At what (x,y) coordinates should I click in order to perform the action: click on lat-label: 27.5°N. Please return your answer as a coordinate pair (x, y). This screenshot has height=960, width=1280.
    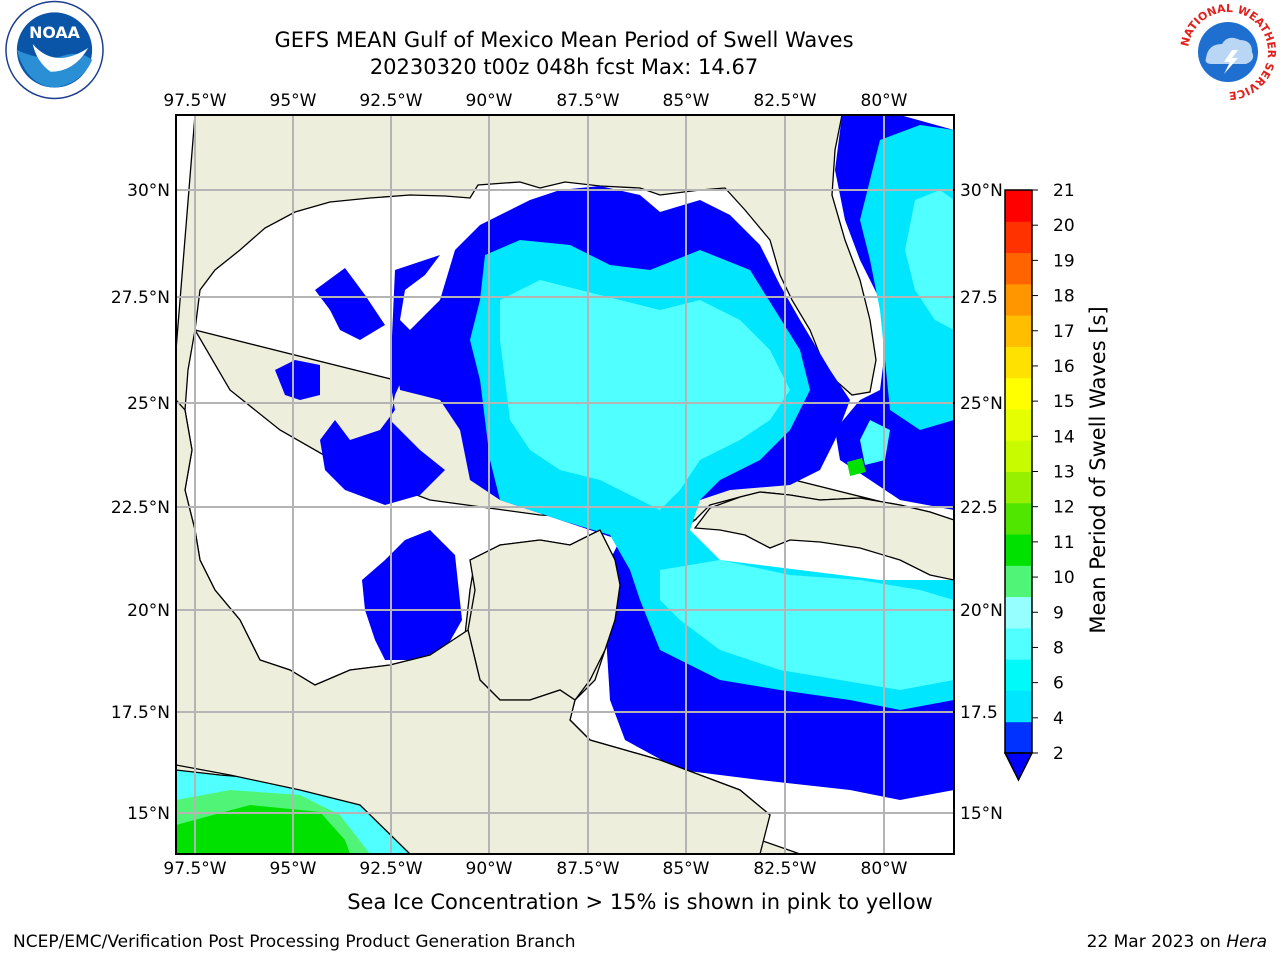
    Looking at the image, I should click on (140, 298).